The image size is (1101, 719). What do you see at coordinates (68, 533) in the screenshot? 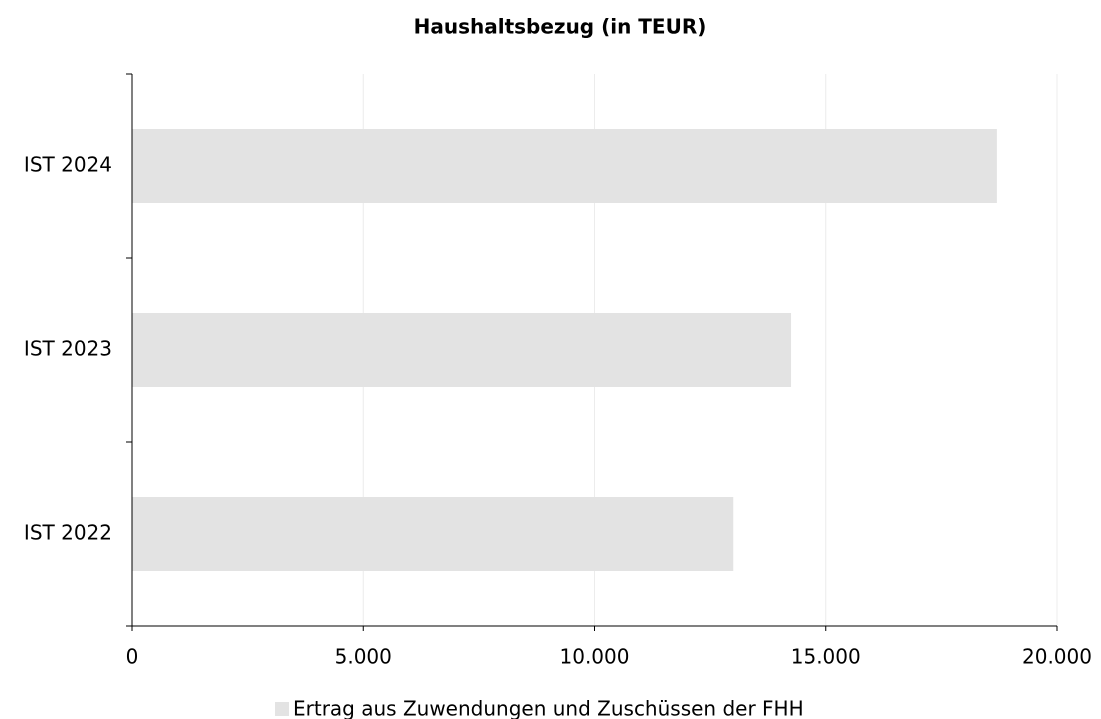
I see `y-tick-label: IST 2022` at bounding box center [68, 533].